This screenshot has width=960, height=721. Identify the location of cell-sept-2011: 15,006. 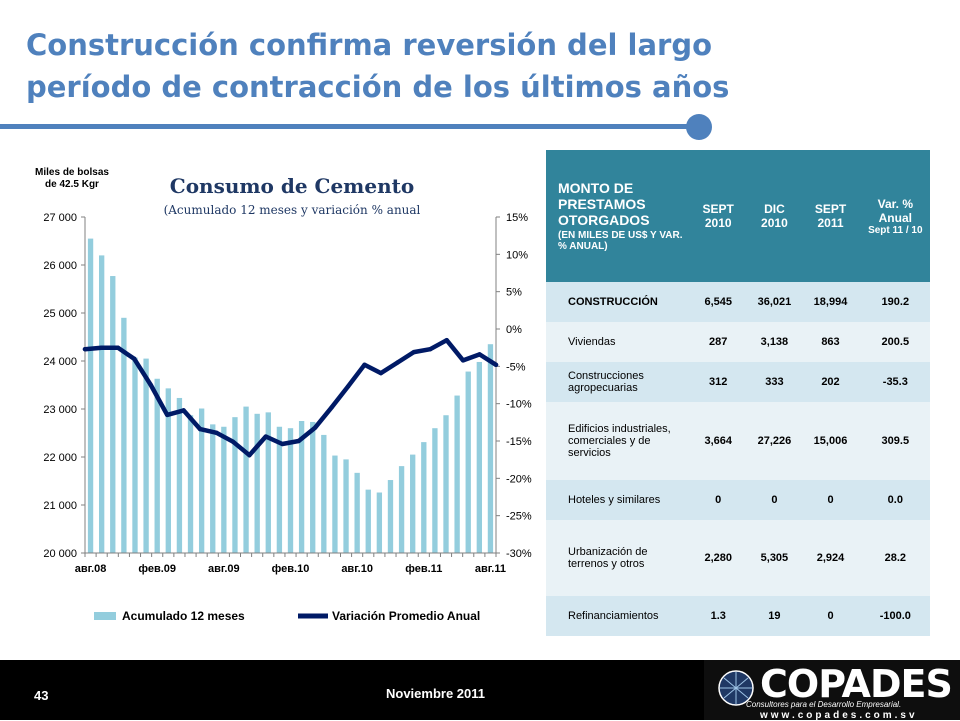
(830, 441).